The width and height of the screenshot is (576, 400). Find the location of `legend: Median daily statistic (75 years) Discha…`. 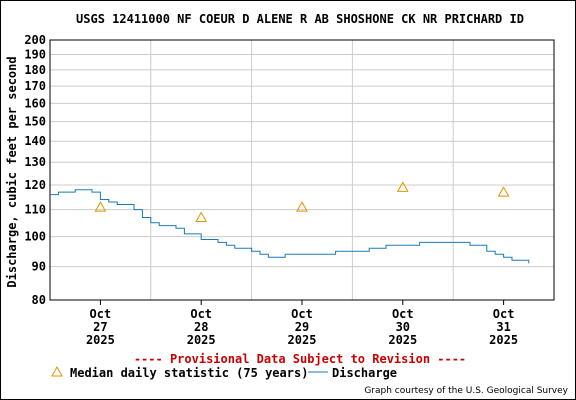

legend: Median daily statistic (75 years) Discha… is located at coordinates (224, 372).